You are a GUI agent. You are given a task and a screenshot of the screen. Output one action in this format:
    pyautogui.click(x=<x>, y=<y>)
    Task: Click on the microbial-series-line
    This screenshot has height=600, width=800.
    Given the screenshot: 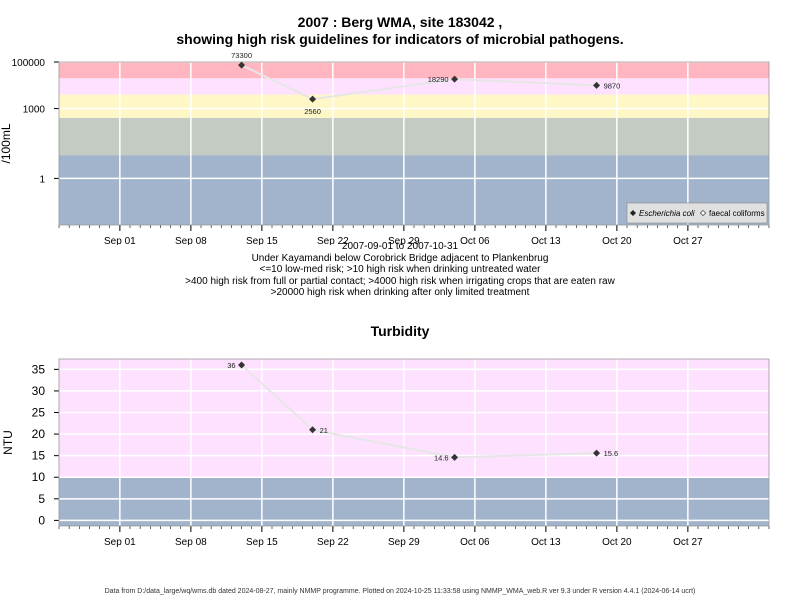 What is the action you would take?
    pyautogui.click(x=419, y=82)
    